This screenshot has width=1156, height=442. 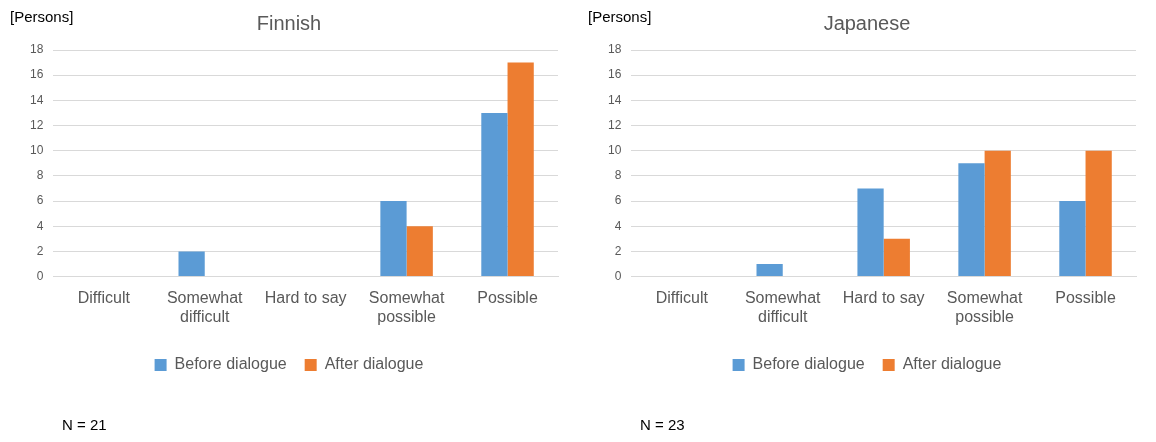 I want to click on text: N = 21, so click(x=84, y=424).